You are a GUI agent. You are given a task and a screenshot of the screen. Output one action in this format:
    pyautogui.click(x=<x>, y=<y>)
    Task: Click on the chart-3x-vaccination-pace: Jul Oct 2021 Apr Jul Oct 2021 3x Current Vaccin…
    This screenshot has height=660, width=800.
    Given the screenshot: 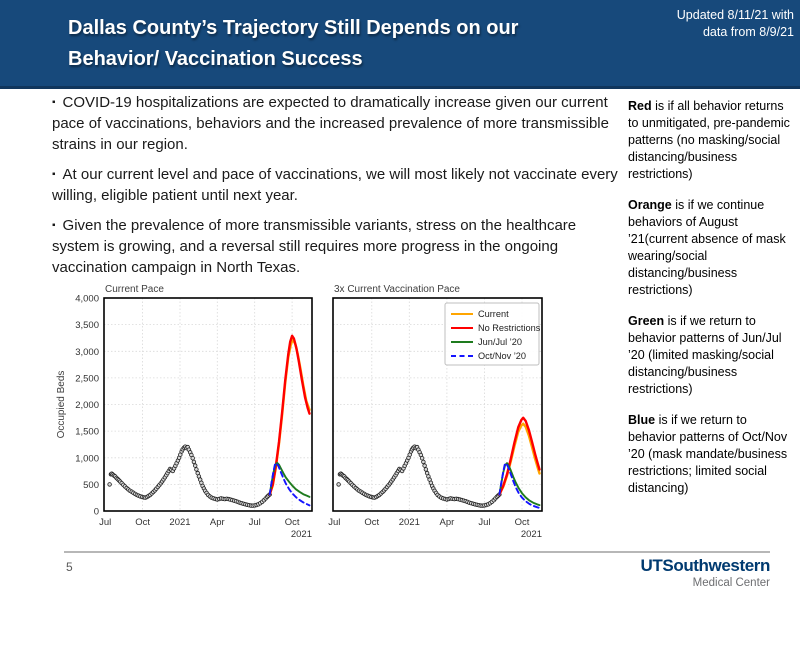 What is the action you would take?
    pyautogui.click(x=440, y=411)
    